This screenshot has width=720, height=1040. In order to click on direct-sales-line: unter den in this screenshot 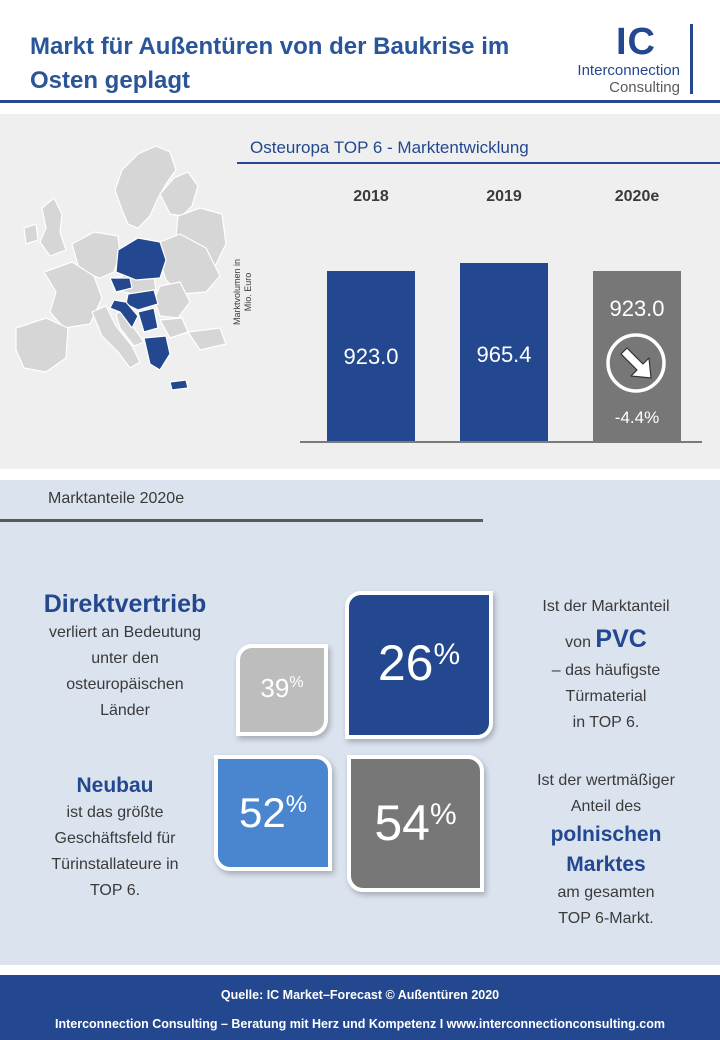, I will do `click(125, 658)`.